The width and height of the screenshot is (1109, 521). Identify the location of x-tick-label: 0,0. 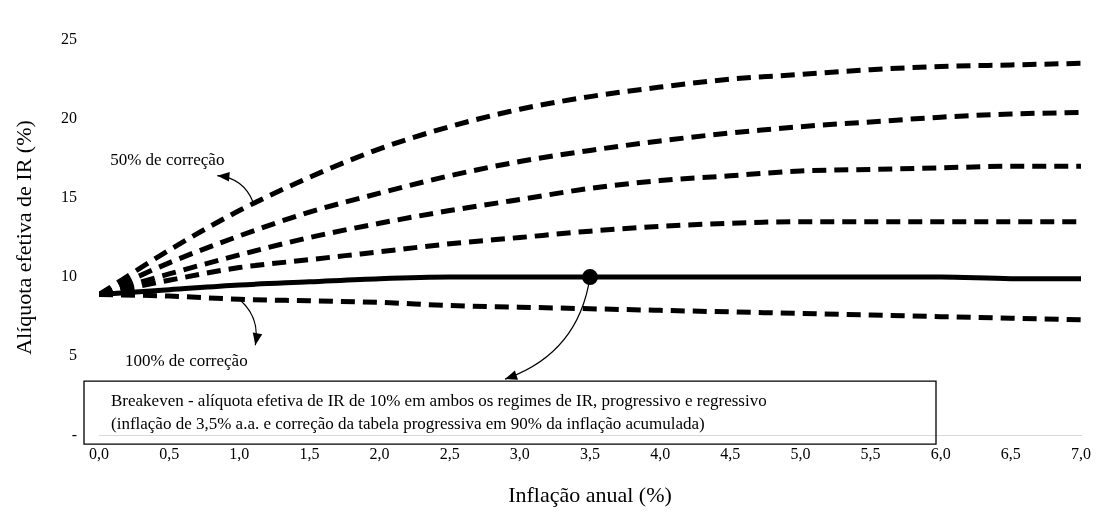
(99, 454).